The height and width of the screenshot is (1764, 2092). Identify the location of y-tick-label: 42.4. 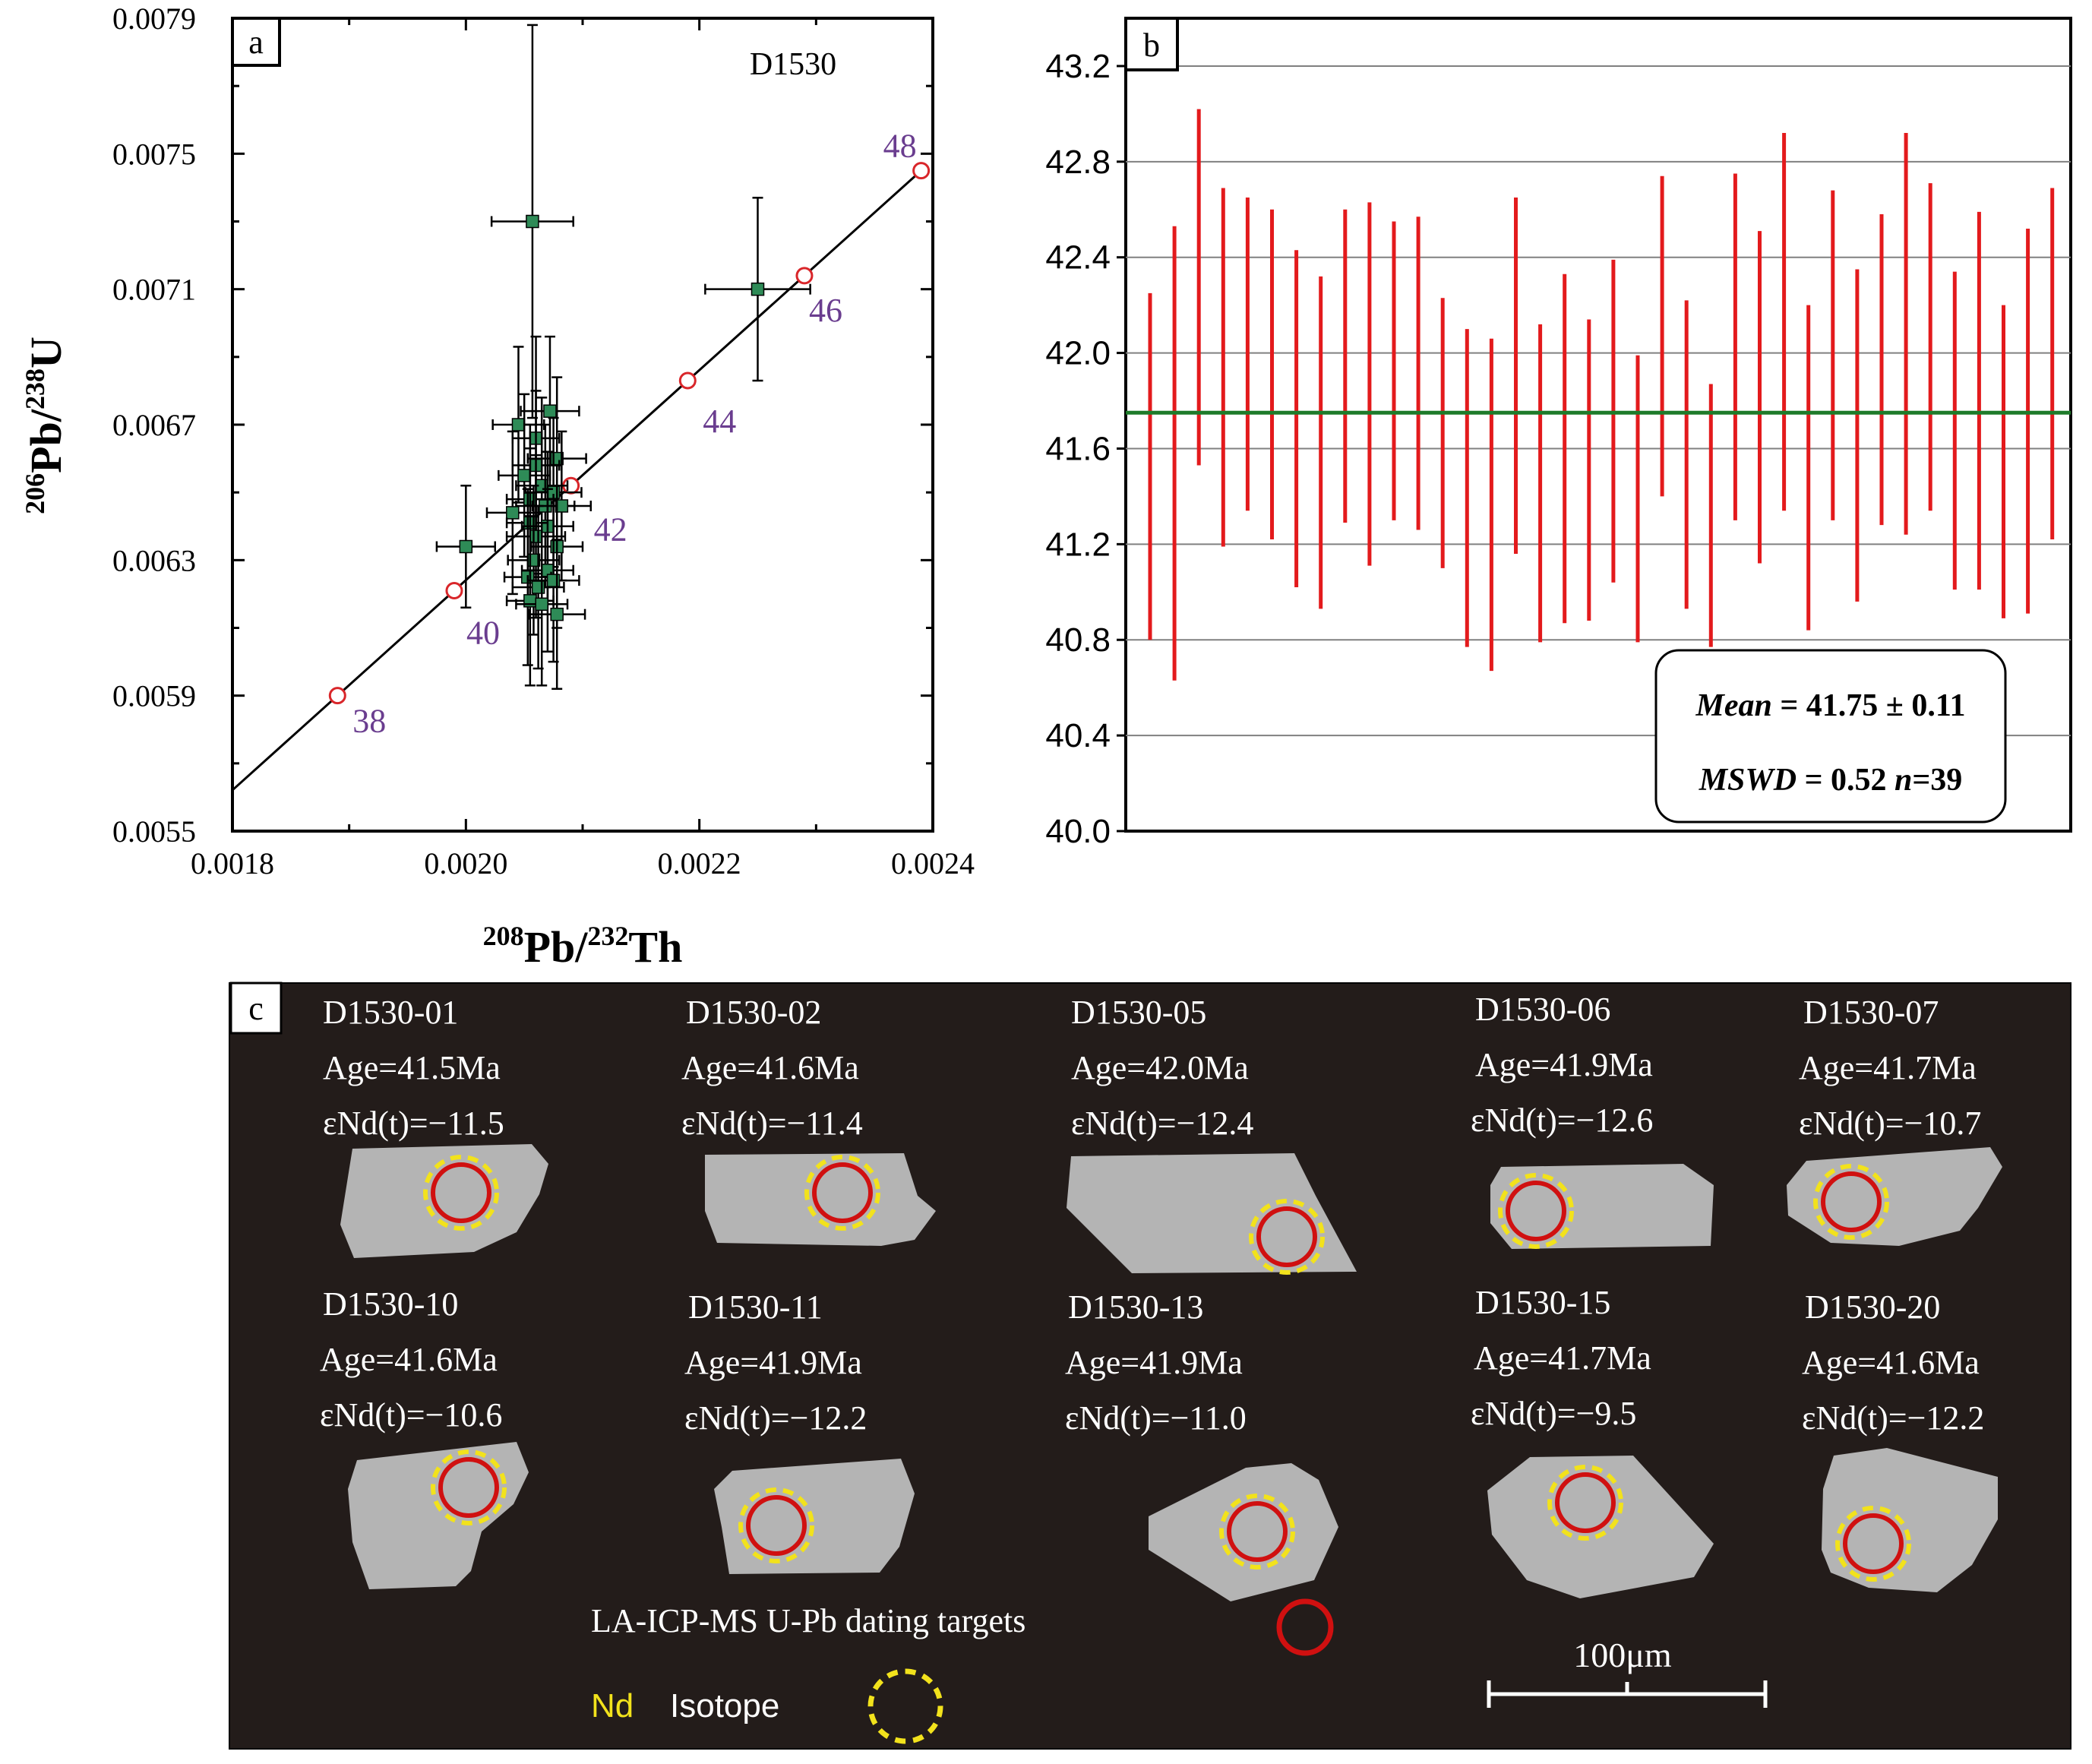
(1078, 258).